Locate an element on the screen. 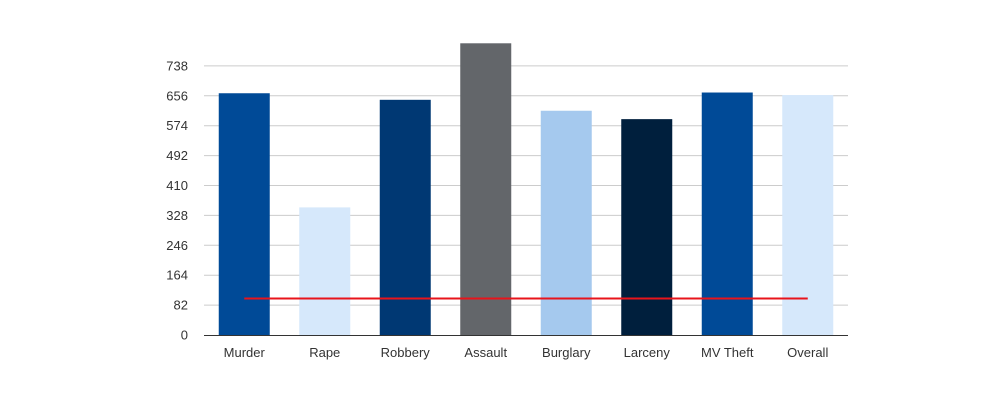 The height and width of the screenshot is (405, 1000). y-tick-label: 574 is located at coordinates (177, 125).